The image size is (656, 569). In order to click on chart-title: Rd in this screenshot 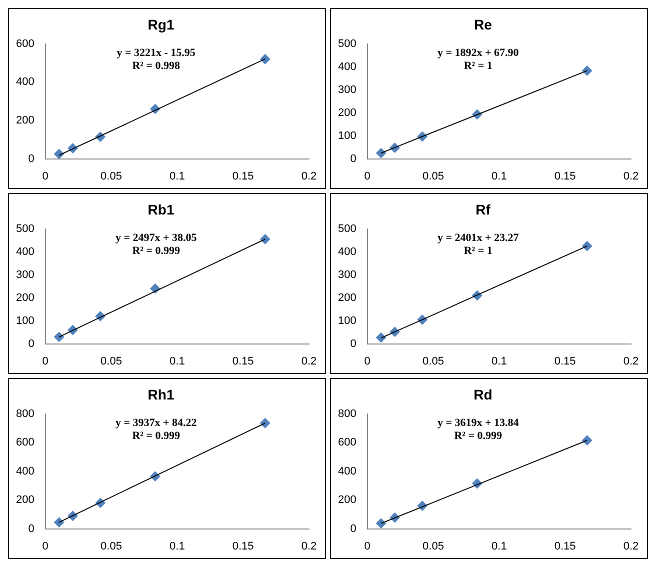, I will do `click(483, 394)`.